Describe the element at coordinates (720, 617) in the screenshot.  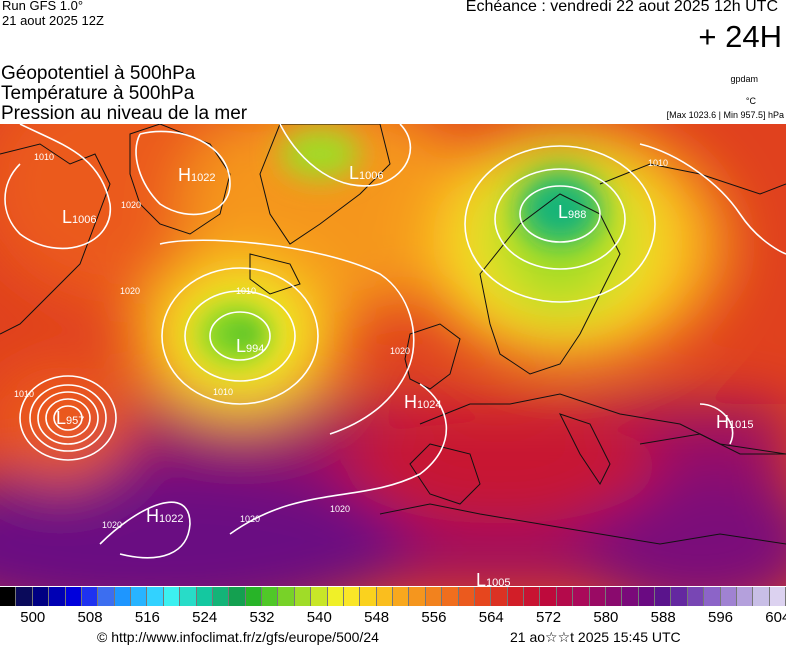
I see `scale-tick-label: 596` at that location.